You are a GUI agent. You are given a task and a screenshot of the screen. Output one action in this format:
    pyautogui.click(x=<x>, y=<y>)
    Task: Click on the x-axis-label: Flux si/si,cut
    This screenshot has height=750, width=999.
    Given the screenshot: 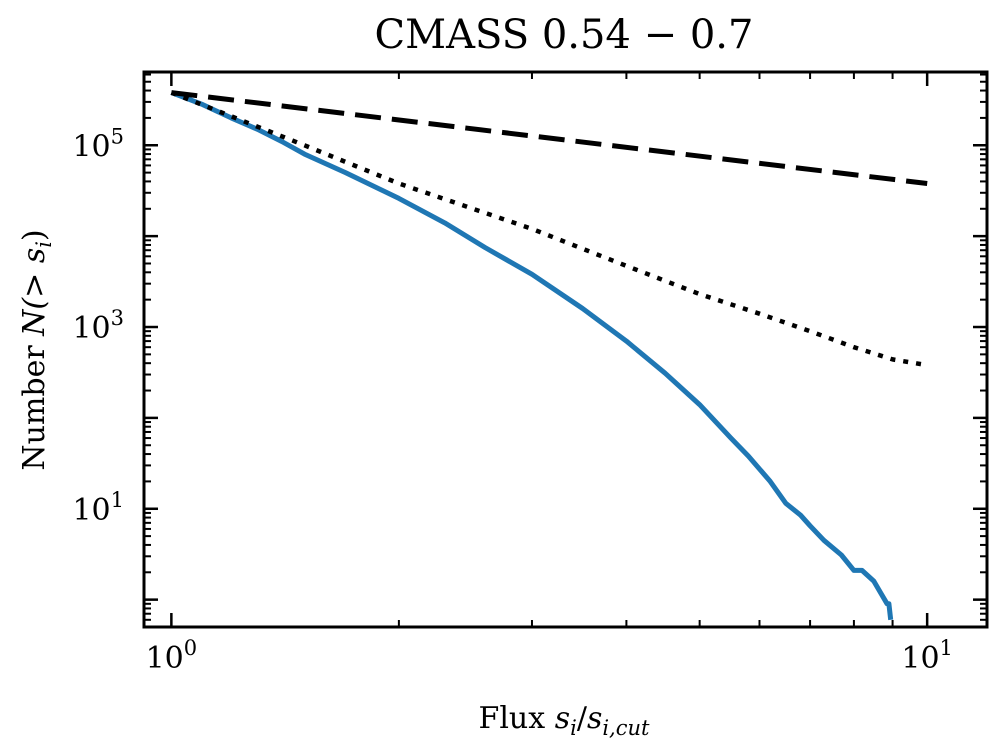 What is the action you would take?
    pyautogui.click(x=565, y=720)
    